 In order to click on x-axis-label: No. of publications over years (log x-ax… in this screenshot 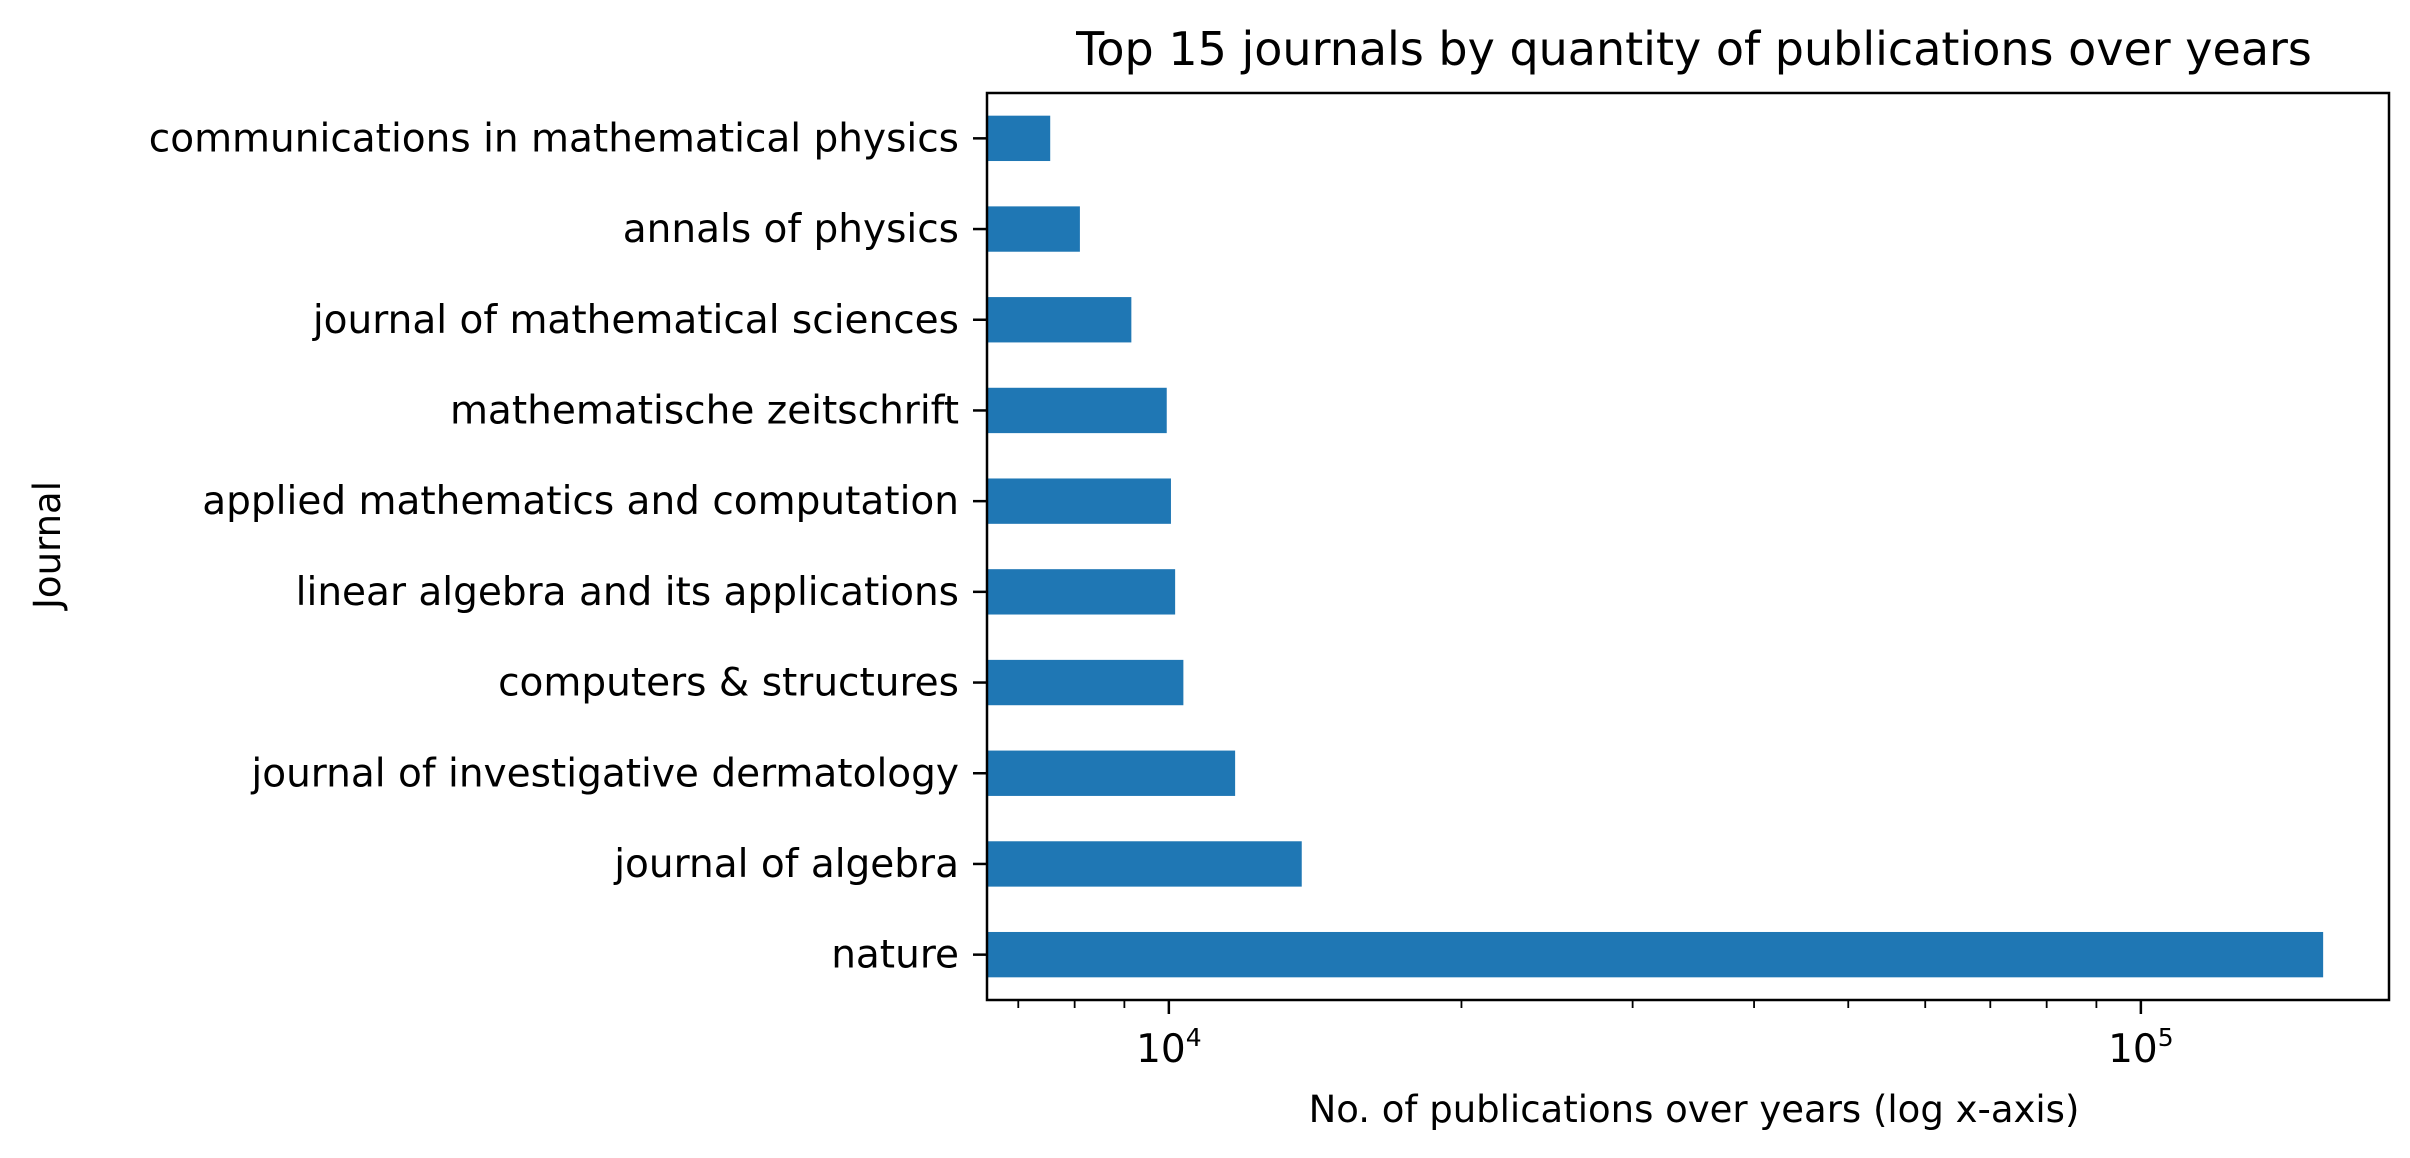, I will do `click(1694, 1109)`.